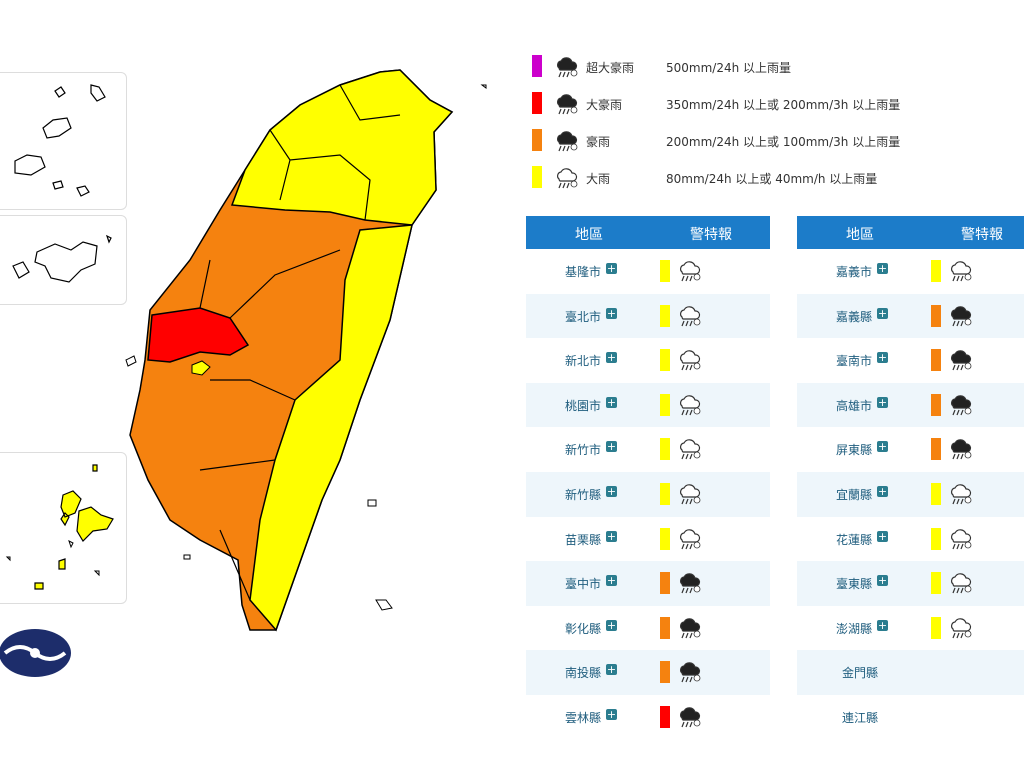  I want to click on table-row: 嘉義市 +, so click(910, 271).